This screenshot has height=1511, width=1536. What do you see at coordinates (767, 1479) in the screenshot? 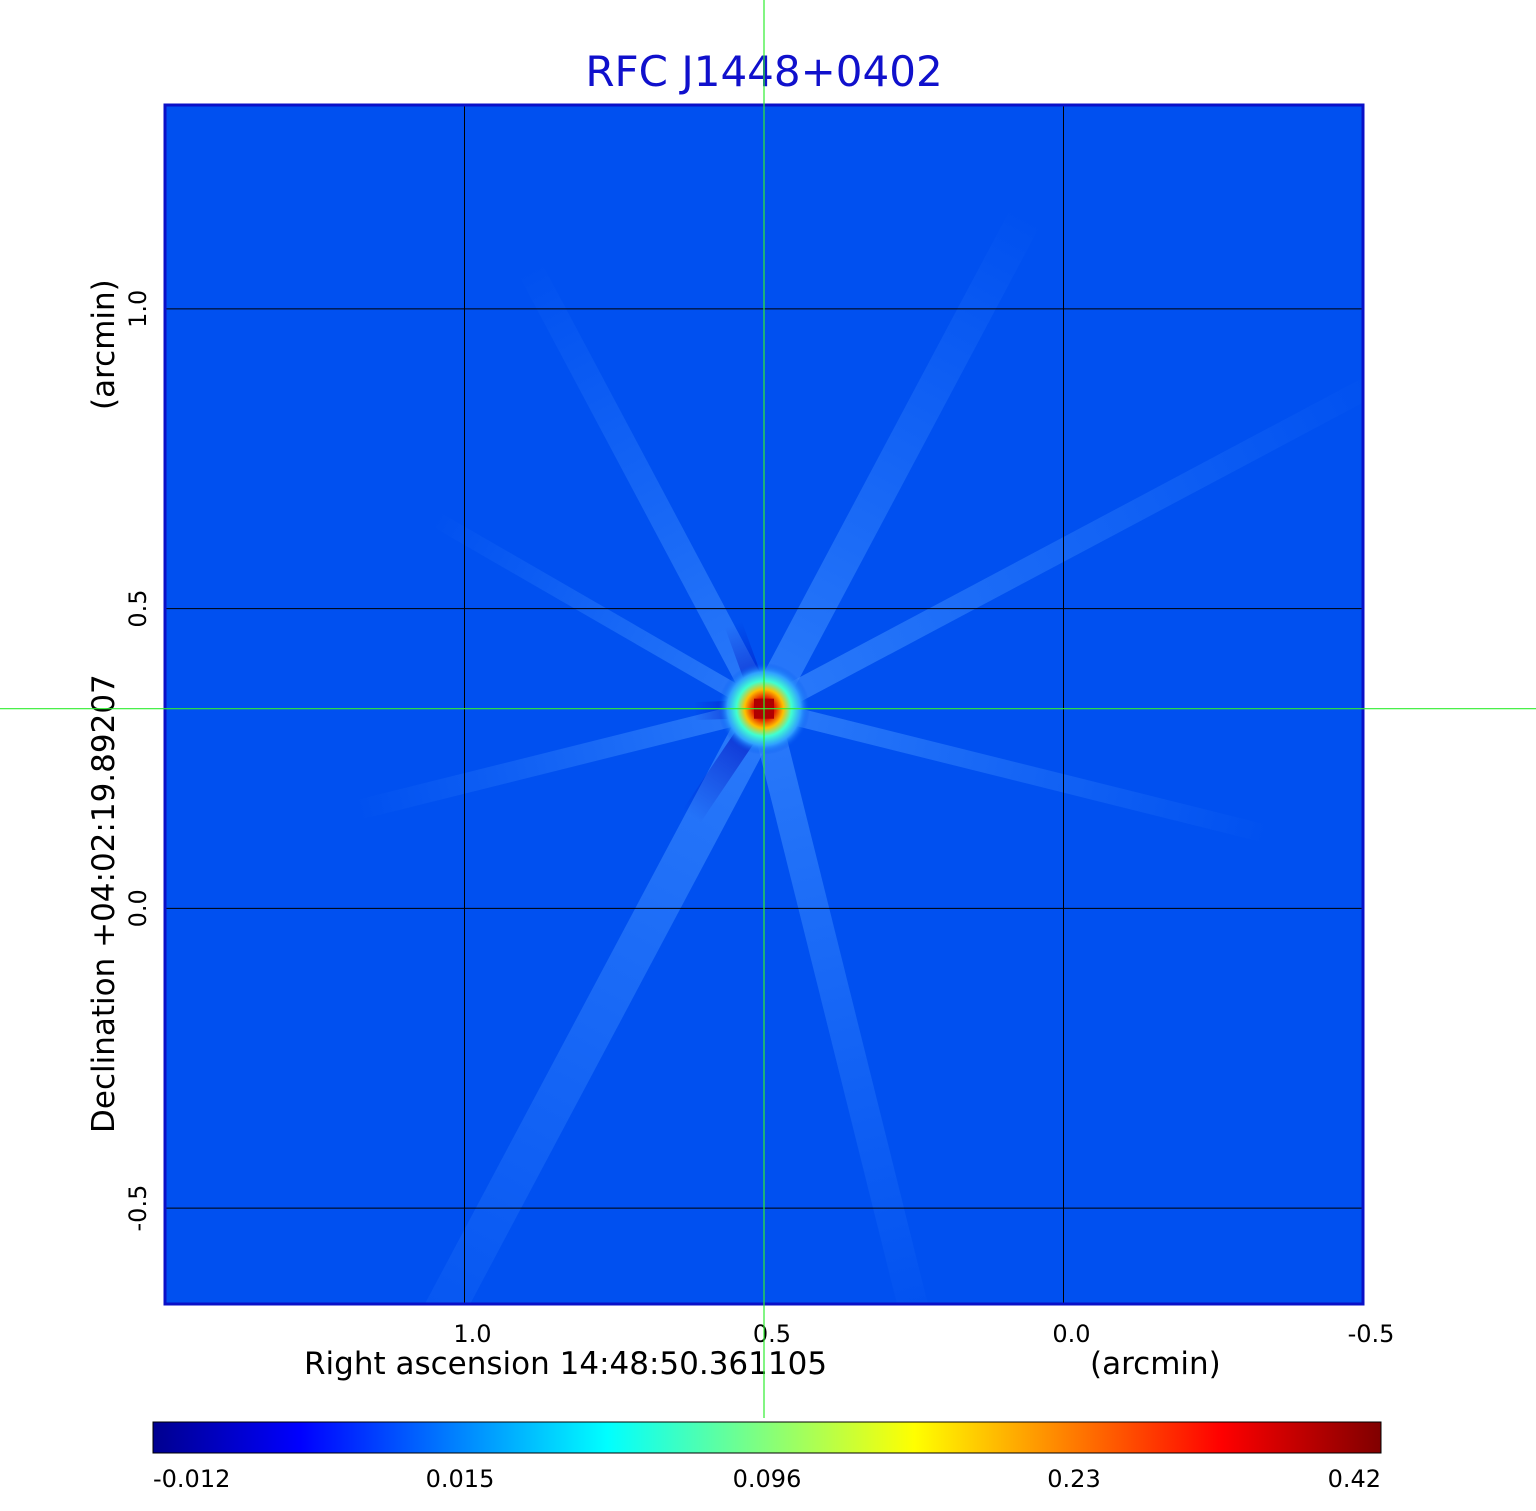
I see `colorbar-tick-label: 0.096` at bounding box center [767, 1479].